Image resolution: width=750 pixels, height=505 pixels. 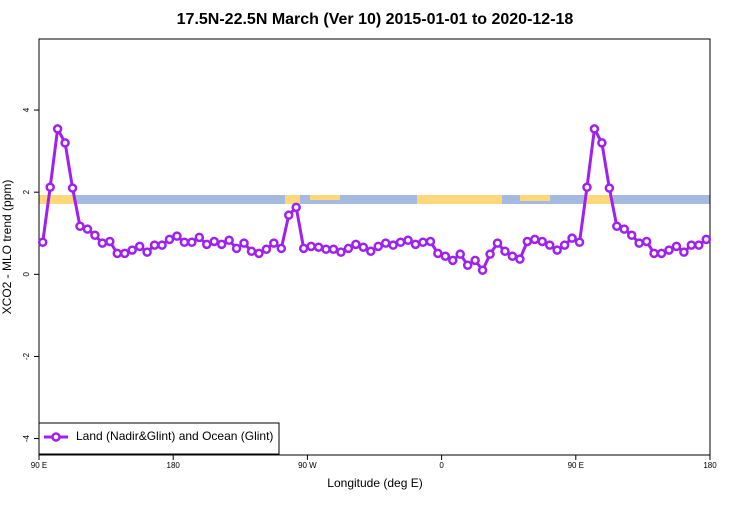 What do you see at coordinates (56, 437) in the screenshot?
I see `legend-marker` at bounding box center [56, 437].